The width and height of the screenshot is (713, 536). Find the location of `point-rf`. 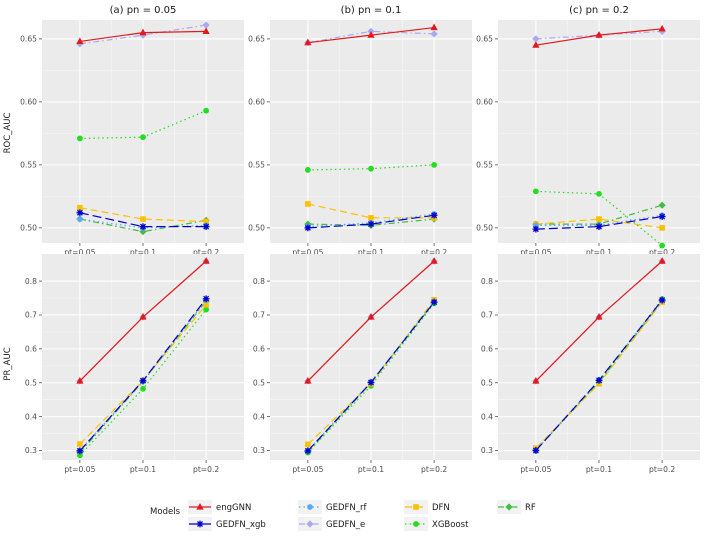

point-rf is located at coordinates (662, 205).